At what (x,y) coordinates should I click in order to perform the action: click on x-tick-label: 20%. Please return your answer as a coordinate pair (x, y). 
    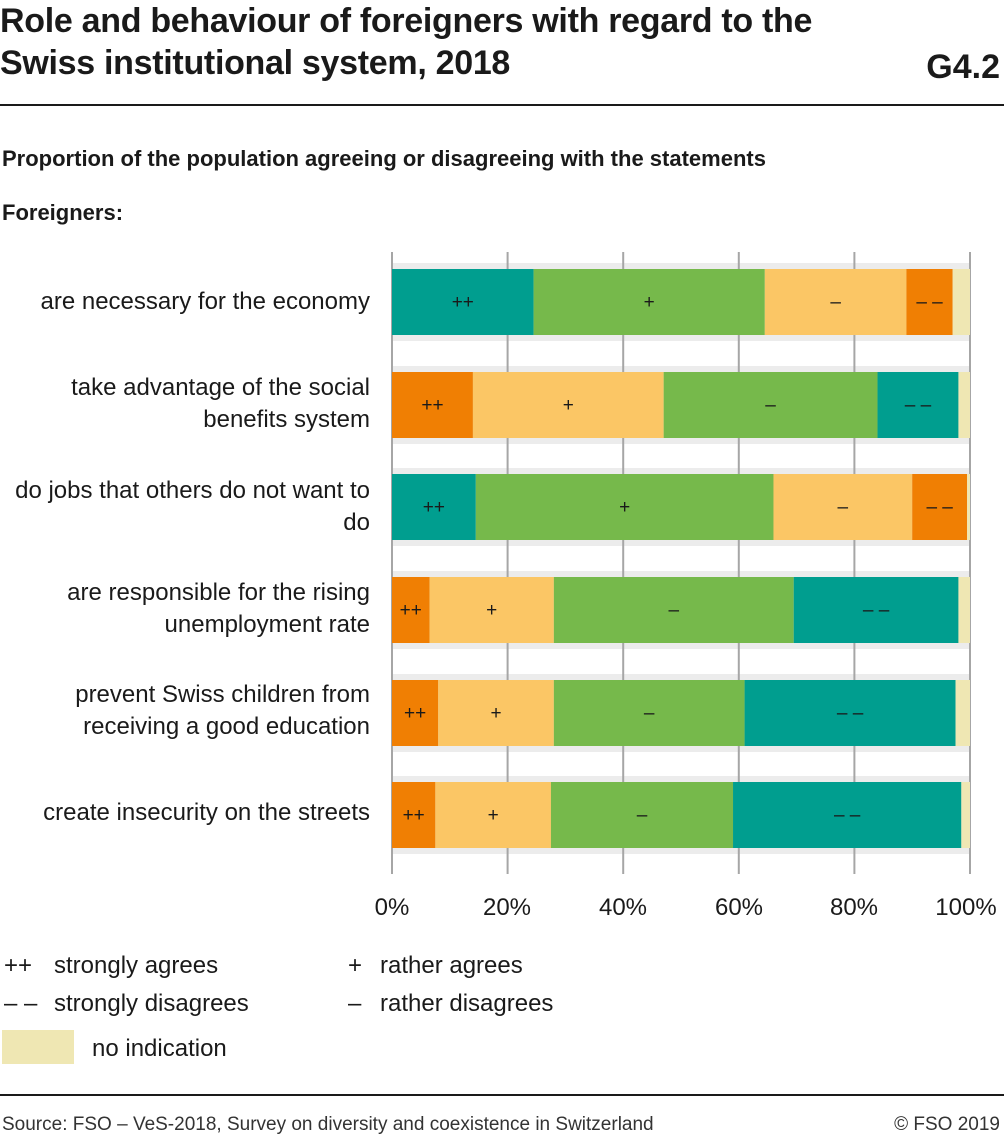
    Looking at the image, I should click on (507, 907).